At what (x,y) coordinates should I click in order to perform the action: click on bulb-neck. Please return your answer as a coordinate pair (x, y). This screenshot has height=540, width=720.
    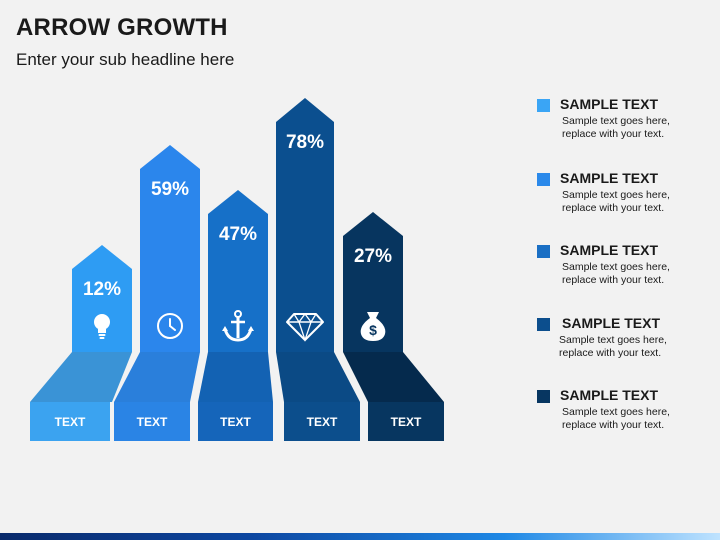
    Looking at the image, I should click on (102, 331).